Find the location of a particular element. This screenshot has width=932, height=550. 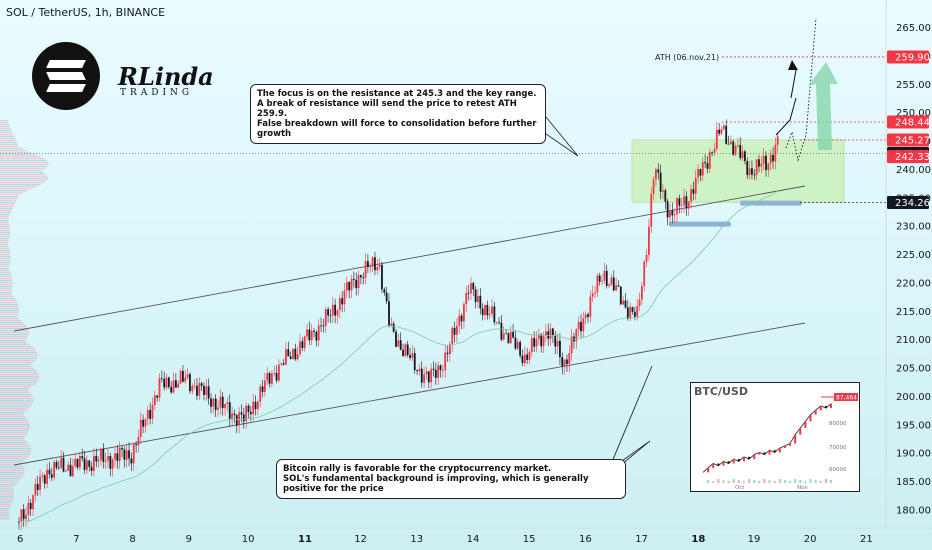

sol-logo-icon is located at coordinates (66, 76).